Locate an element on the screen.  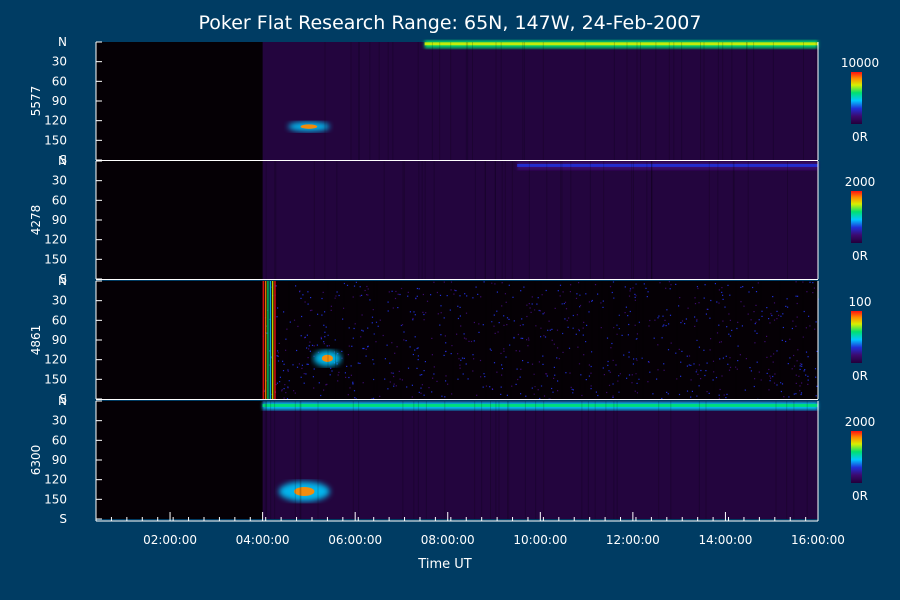
x-tick-label: 06:00:00 is located at coordinates (355, 540).